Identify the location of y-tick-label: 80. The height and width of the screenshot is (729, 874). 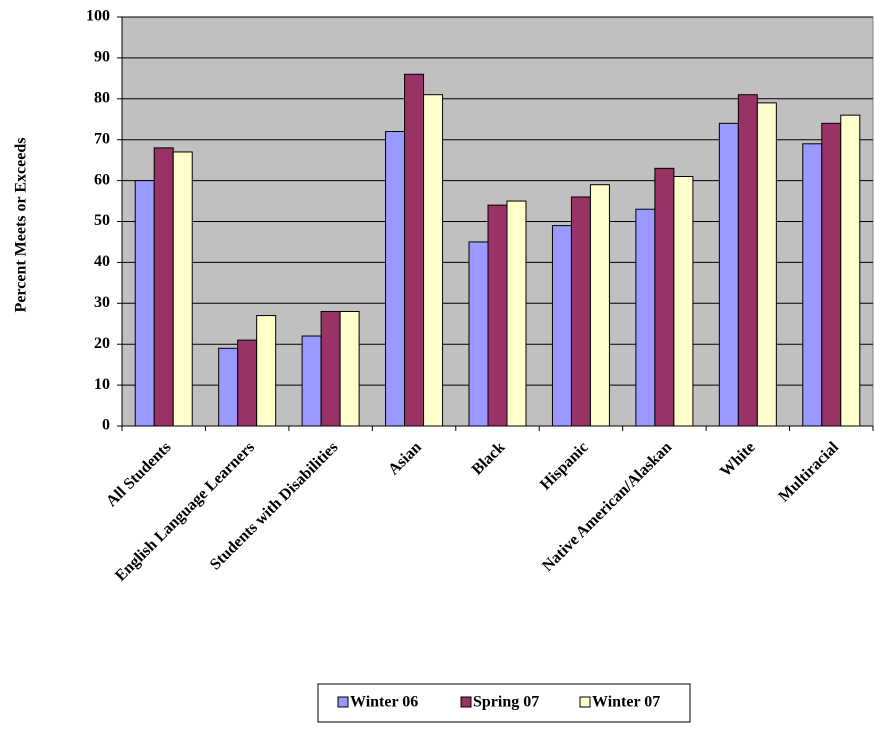
(102, 97).